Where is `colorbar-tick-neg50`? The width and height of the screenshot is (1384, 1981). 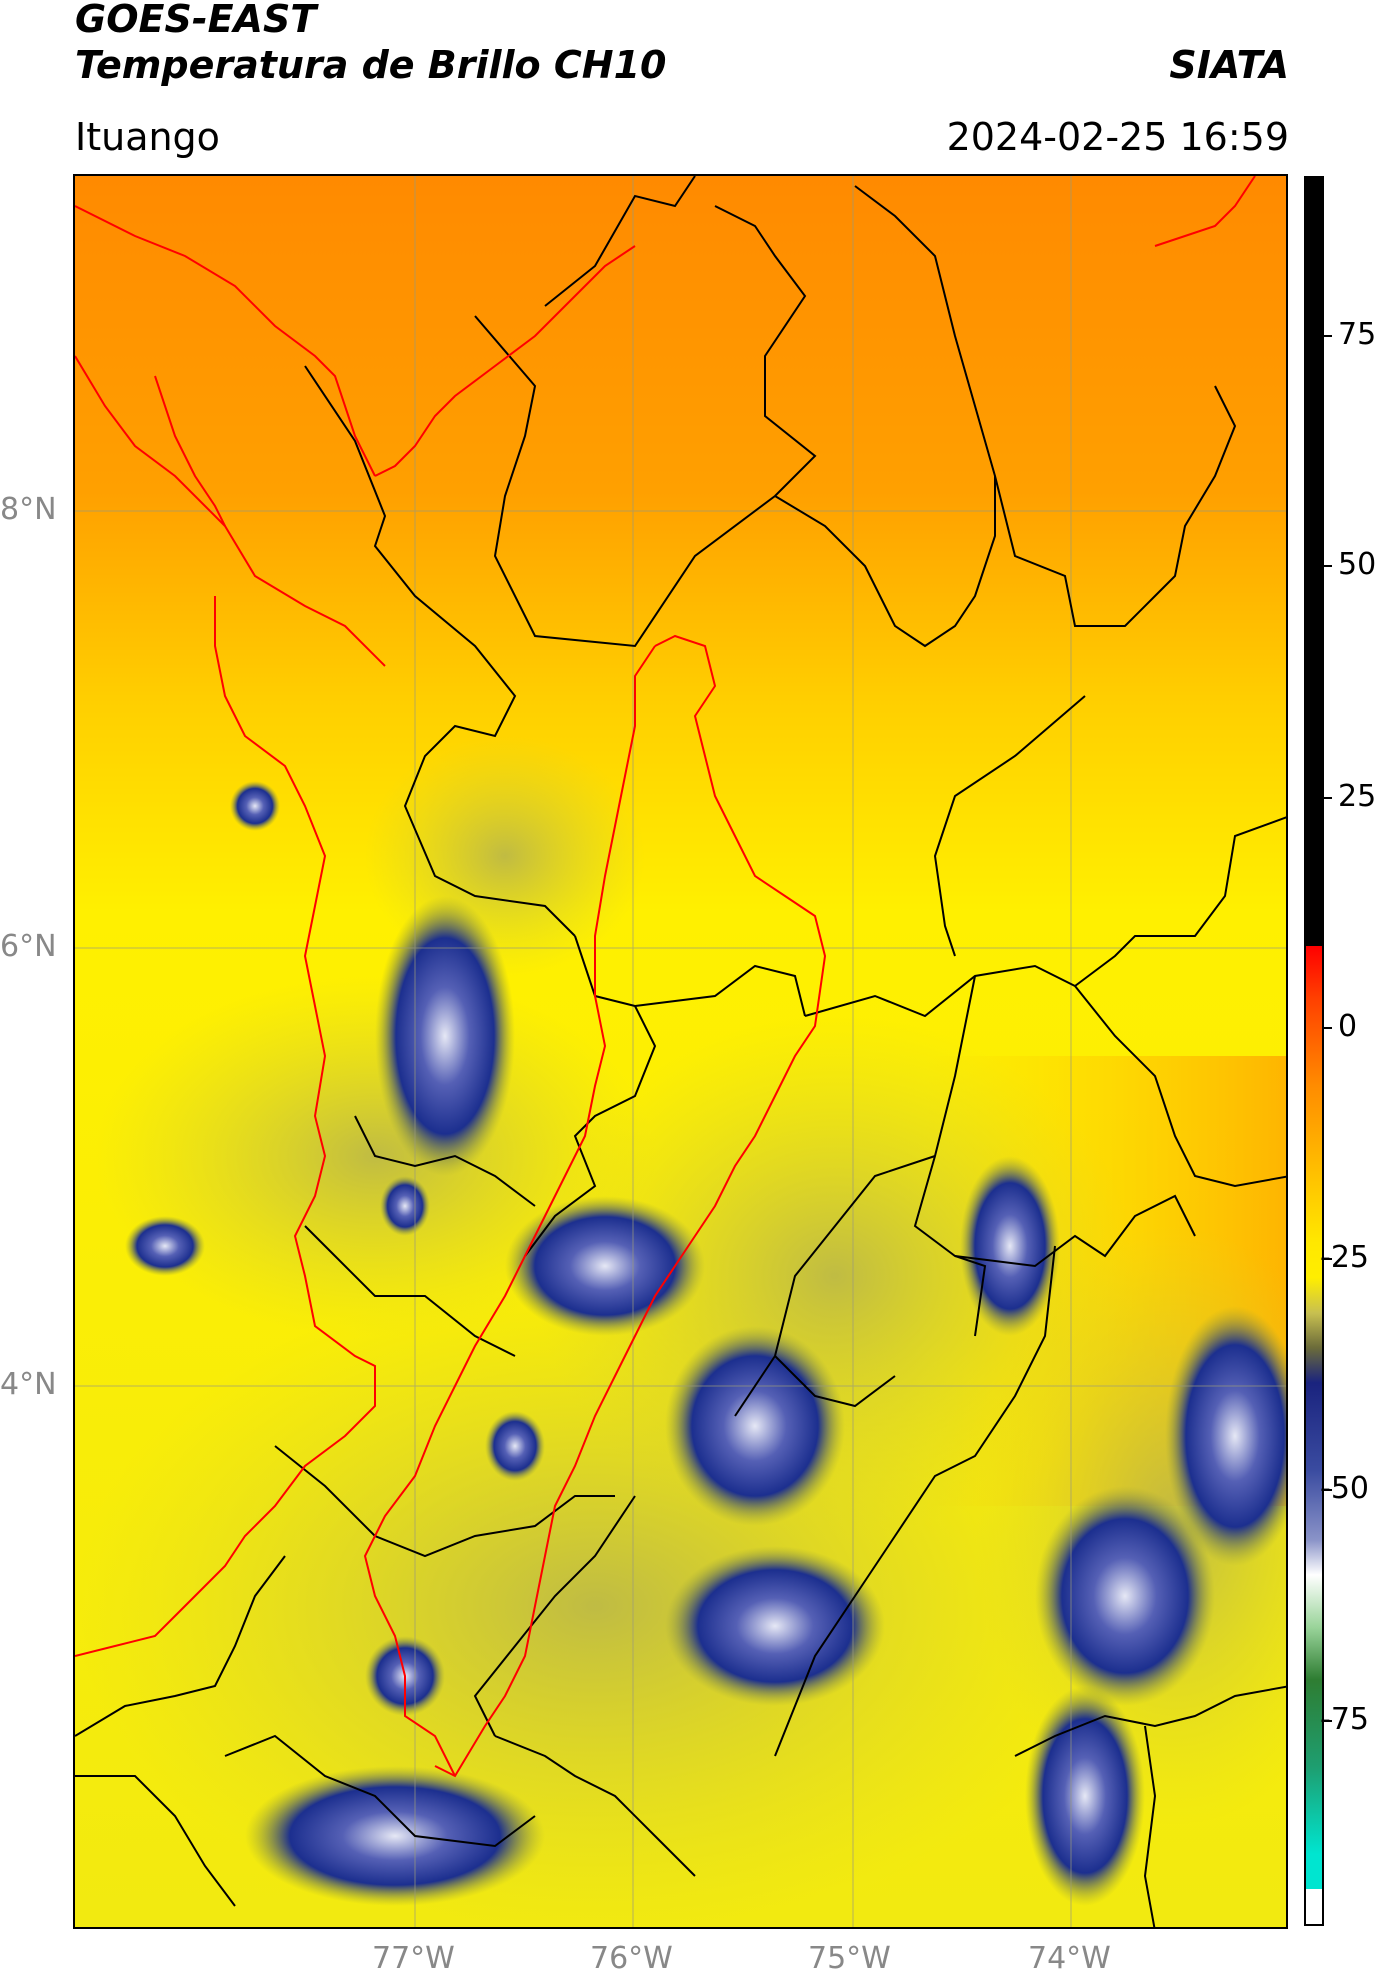 colorbar-tick-neg50 is located at coordinates (1328, 1490).